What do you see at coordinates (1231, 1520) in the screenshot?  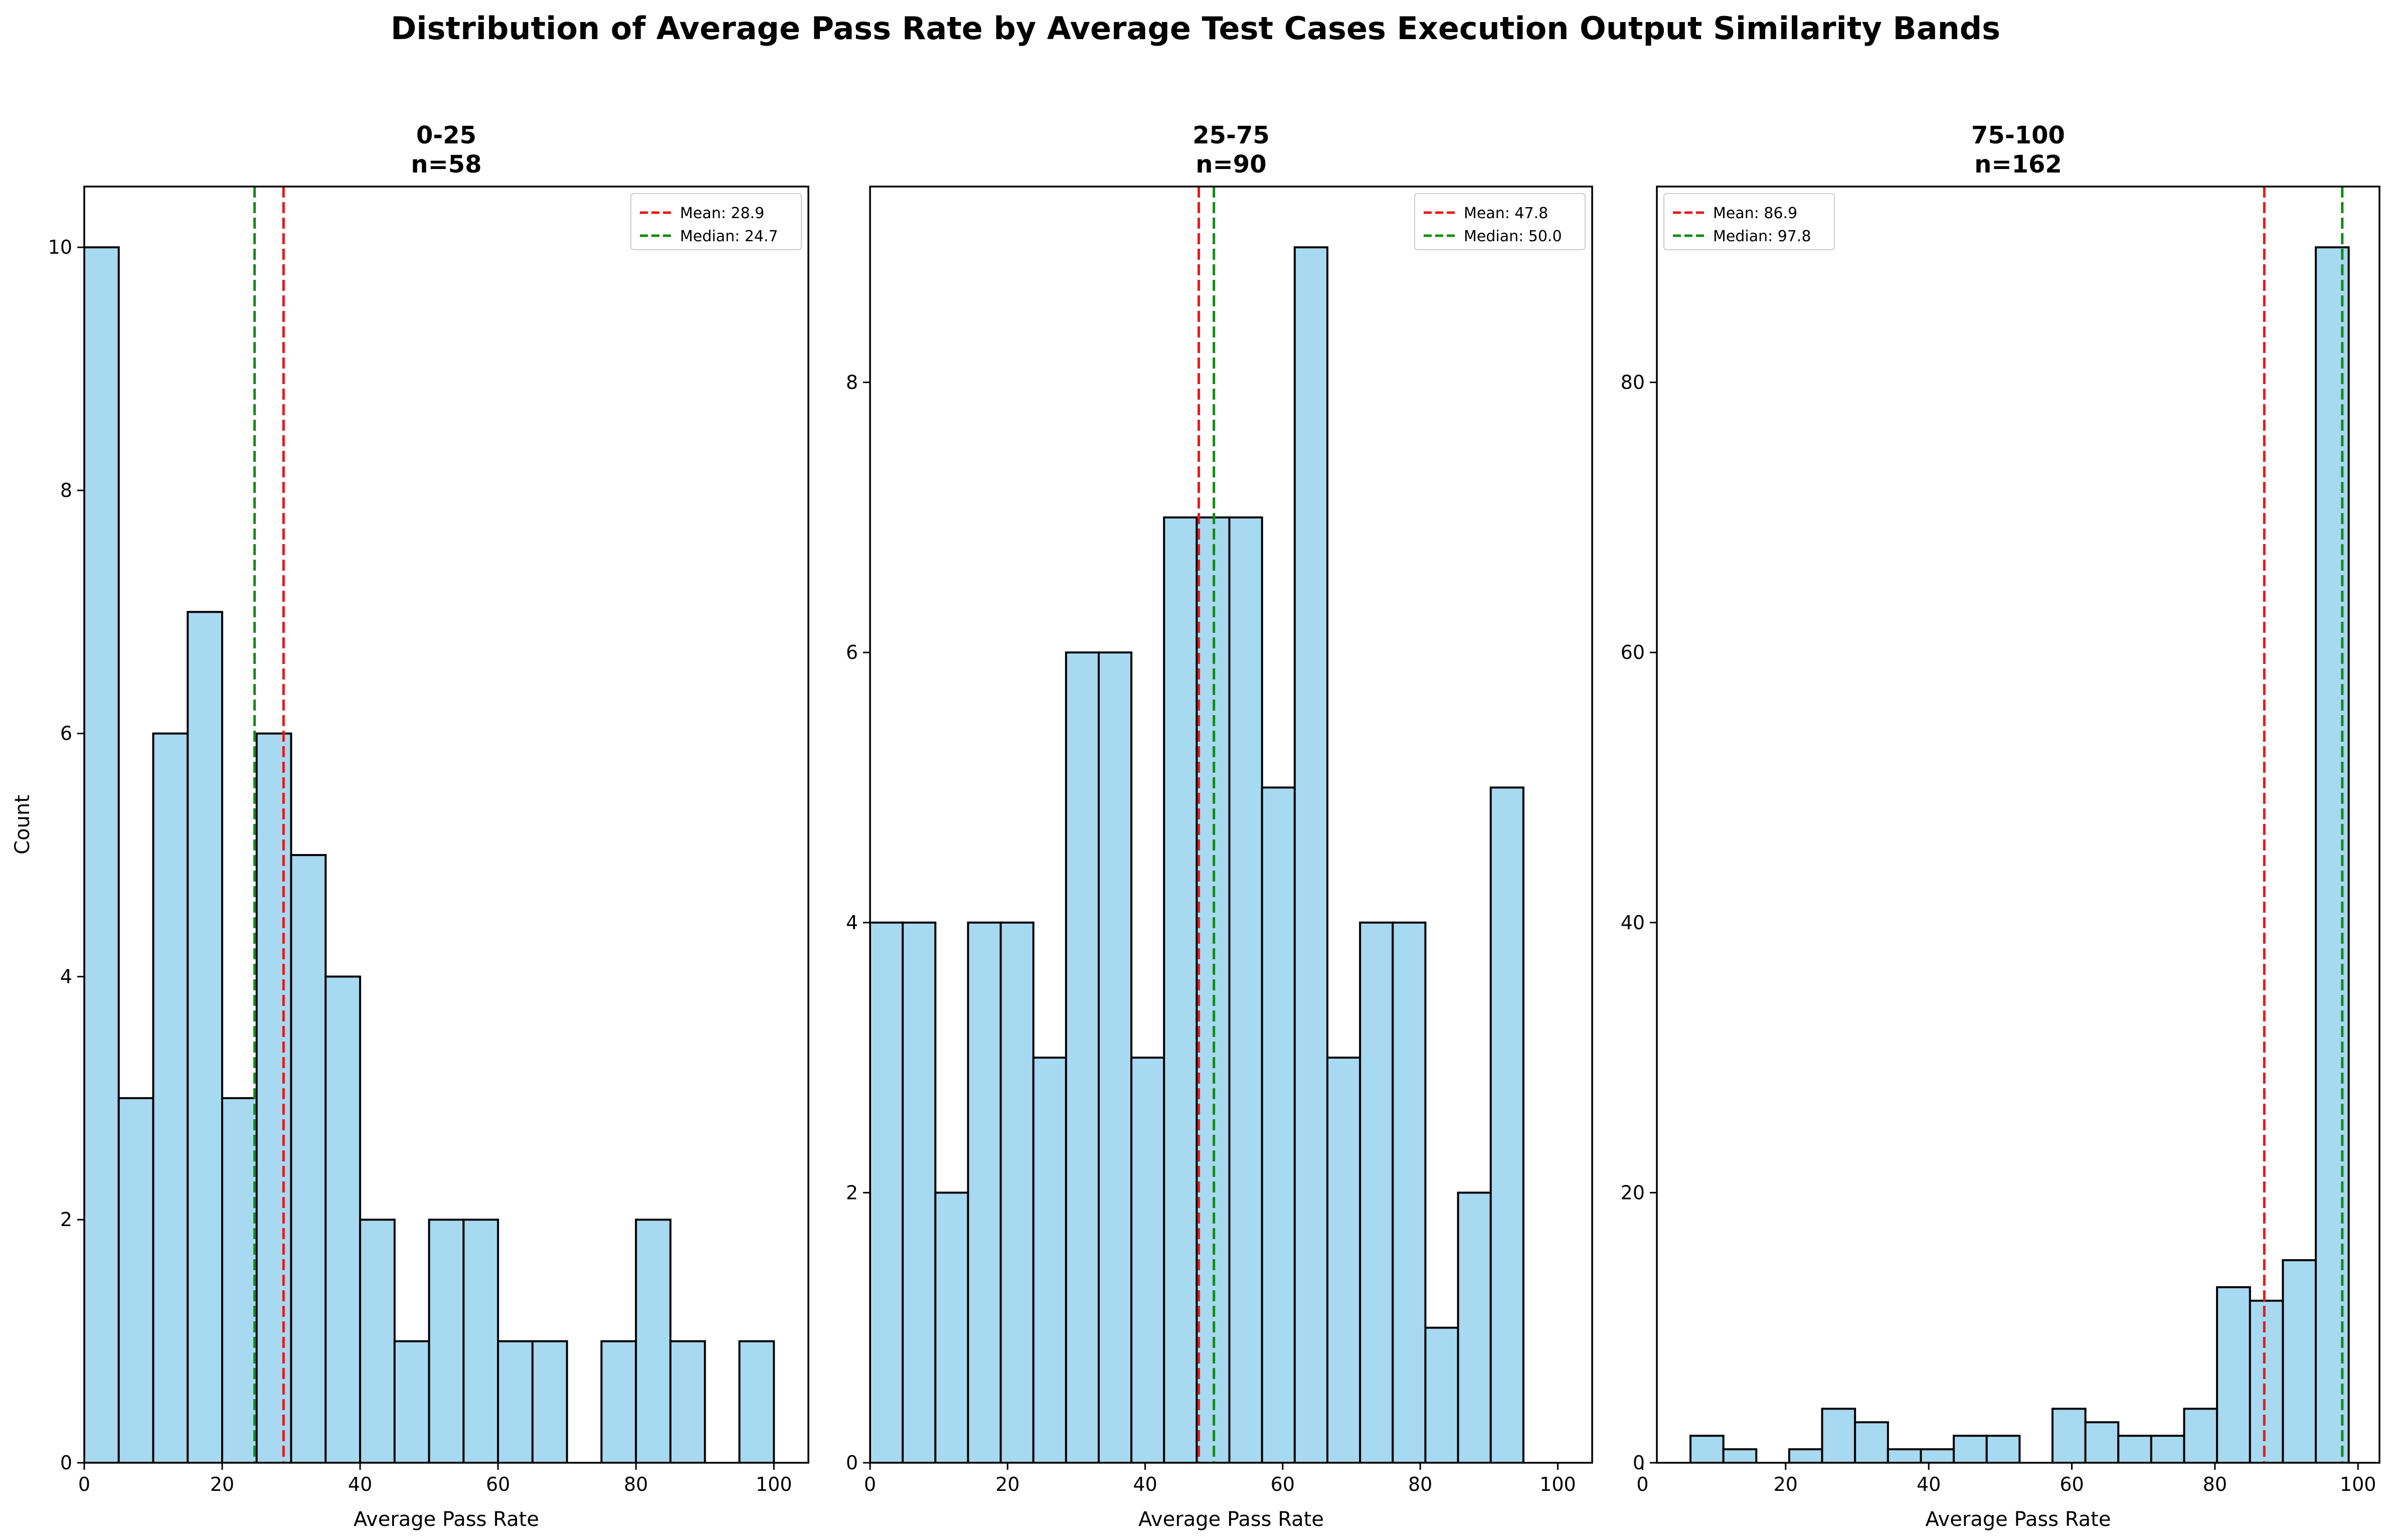 I see `x-axis-label: Average Pass Rate` at bounding box center [1231, 1520].